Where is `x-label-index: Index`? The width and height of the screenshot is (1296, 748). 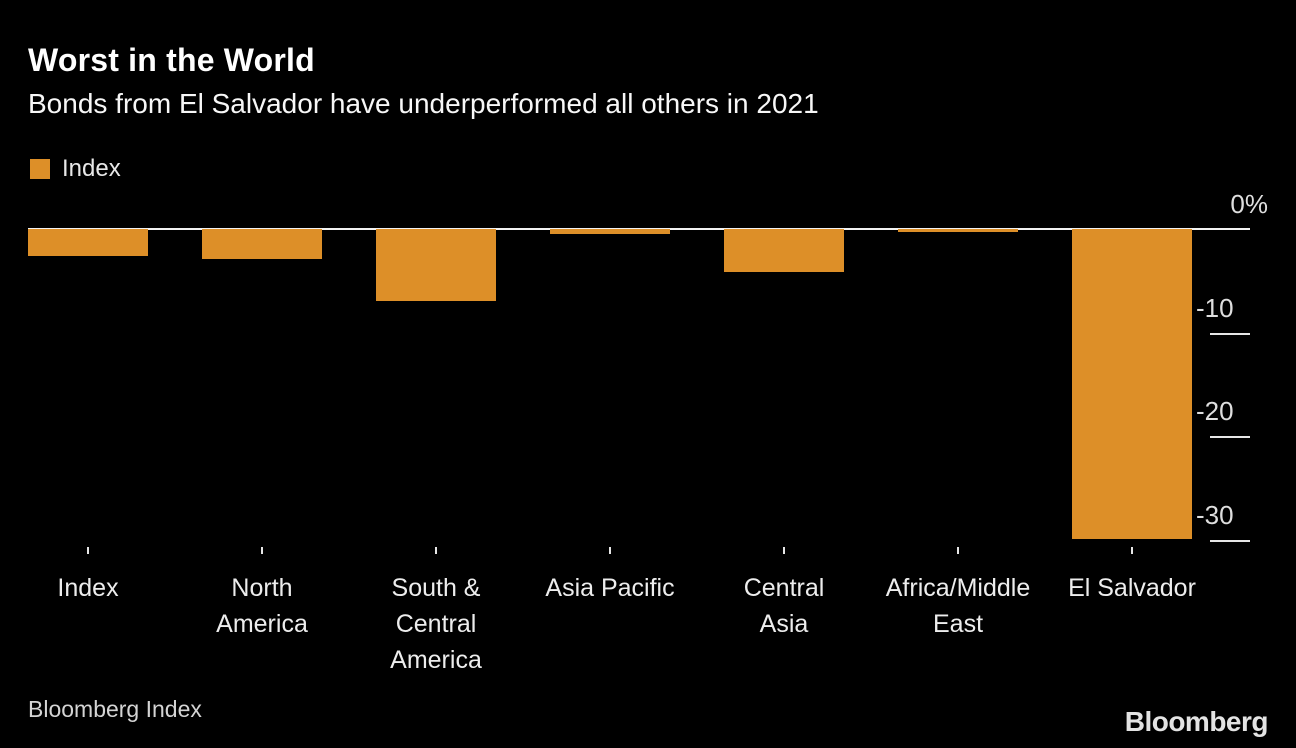 x-label-index: Index is located at coordinates (88, 588).